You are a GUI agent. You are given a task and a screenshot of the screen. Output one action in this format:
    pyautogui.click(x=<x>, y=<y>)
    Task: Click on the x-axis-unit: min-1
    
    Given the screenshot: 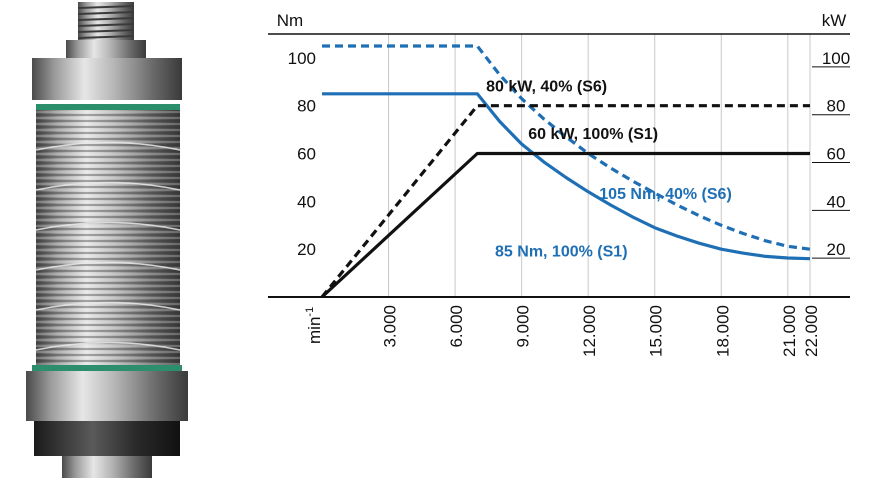 What is the action you would take?
    pyautogui.click(x=314, y=325)
    